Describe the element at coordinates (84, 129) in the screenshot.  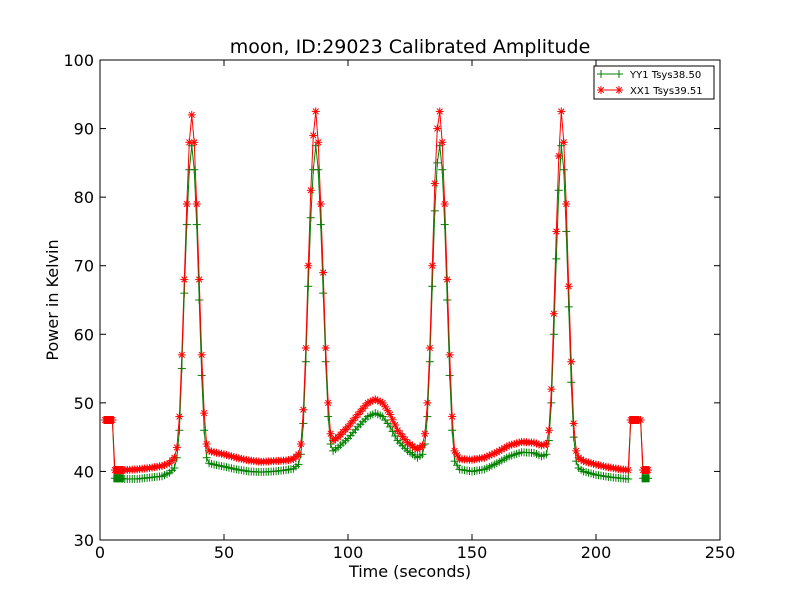
I see `y-tick-label: 90` at that location.